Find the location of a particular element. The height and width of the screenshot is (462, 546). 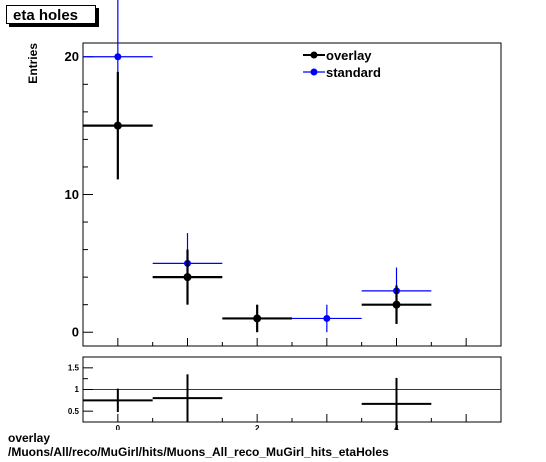

main-y-tick-label: 20 is located at coordinates (72, 56).